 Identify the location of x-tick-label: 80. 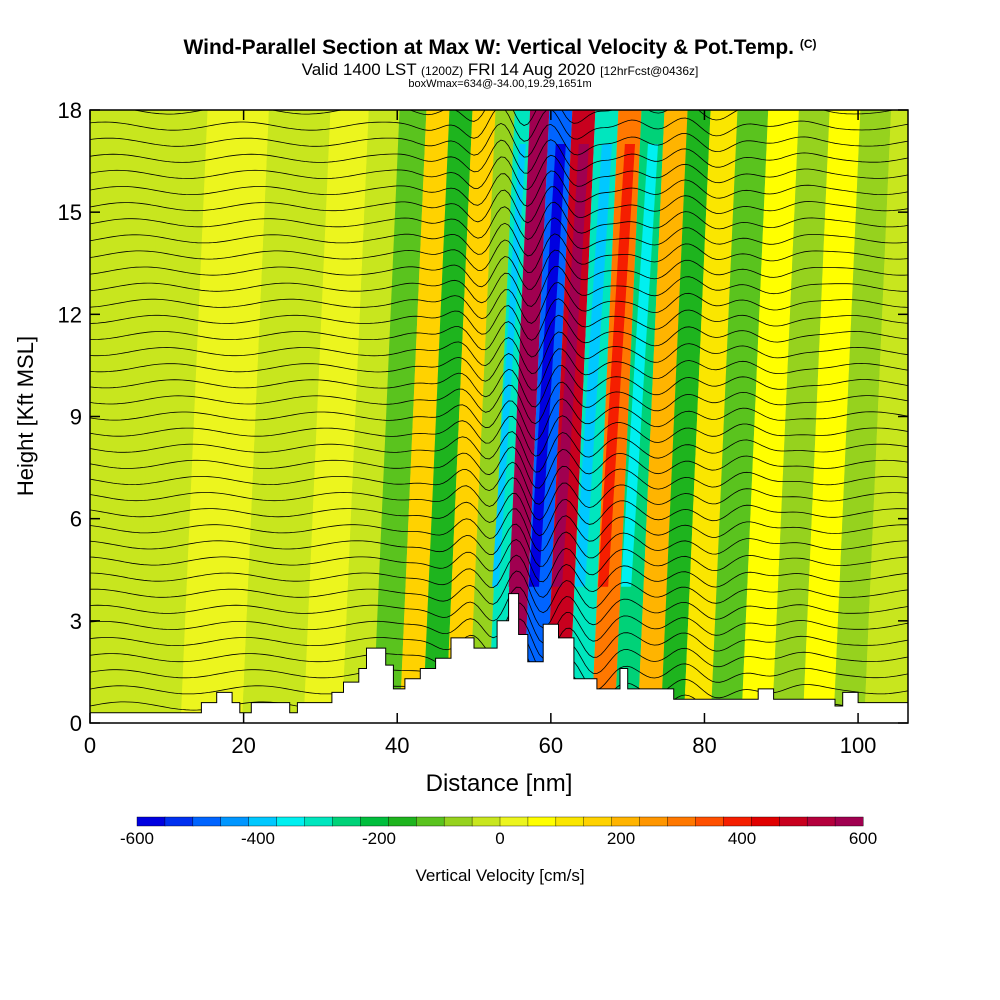
(704, 745).